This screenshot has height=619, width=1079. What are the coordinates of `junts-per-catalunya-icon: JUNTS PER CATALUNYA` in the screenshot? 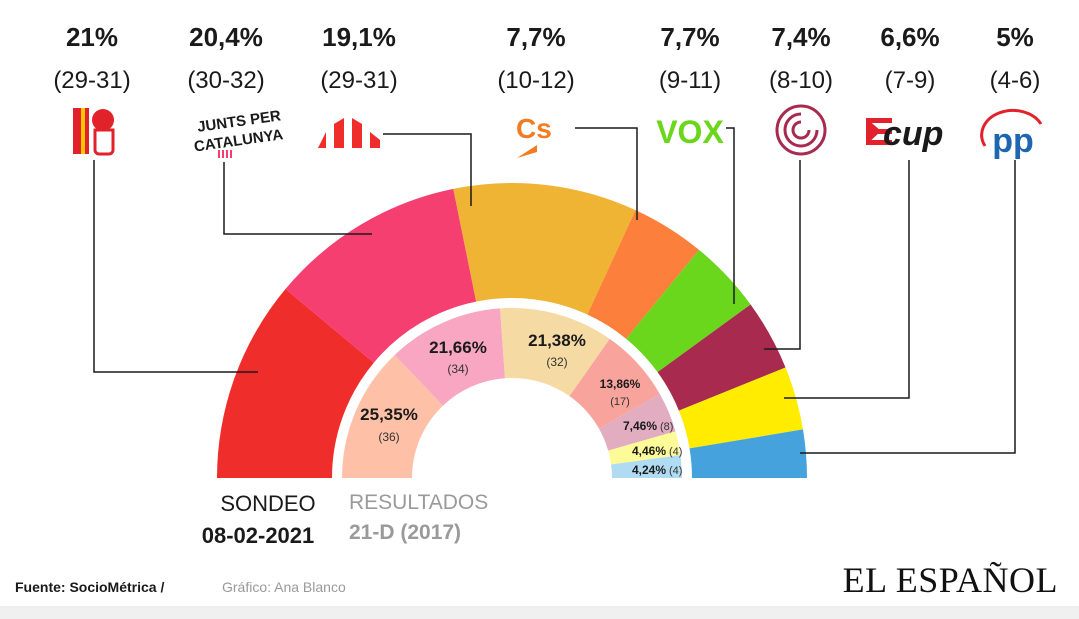 It's located at (238, 132).